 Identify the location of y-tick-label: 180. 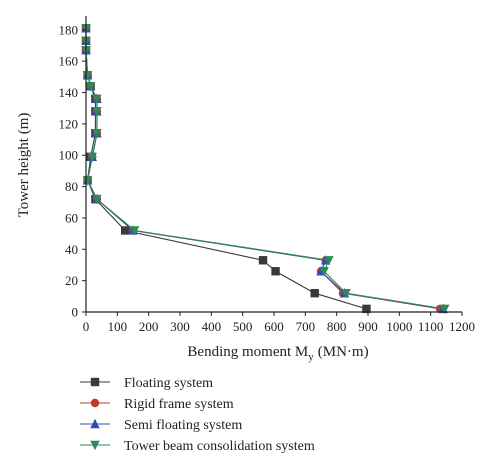
(69, 29).